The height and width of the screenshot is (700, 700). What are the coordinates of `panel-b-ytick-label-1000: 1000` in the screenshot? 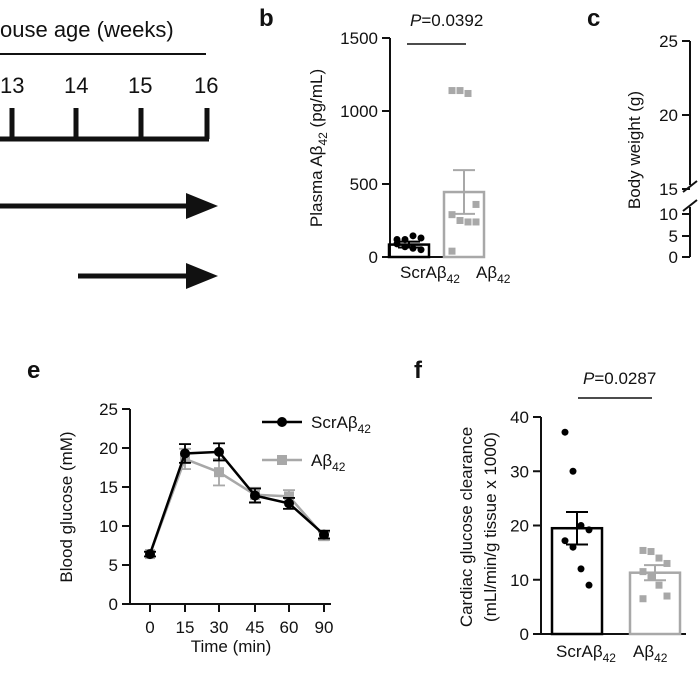 It's located at (359, 111).